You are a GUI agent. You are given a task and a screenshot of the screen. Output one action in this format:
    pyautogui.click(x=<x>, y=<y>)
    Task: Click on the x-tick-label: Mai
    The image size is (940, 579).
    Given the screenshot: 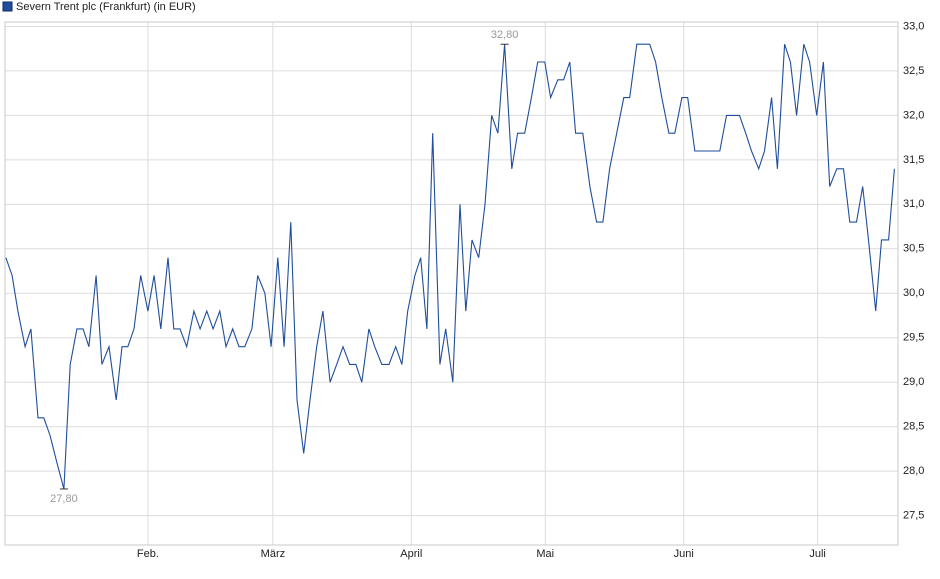 What is the action you would take?
    pyautogui.click(x=545, y=554)
    